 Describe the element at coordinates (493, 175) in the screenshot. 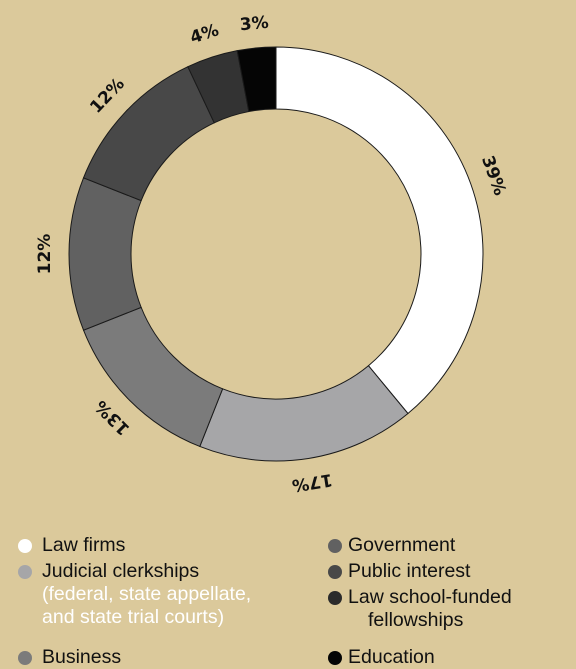

I see `donut-data-label-0: 39%` at that location.